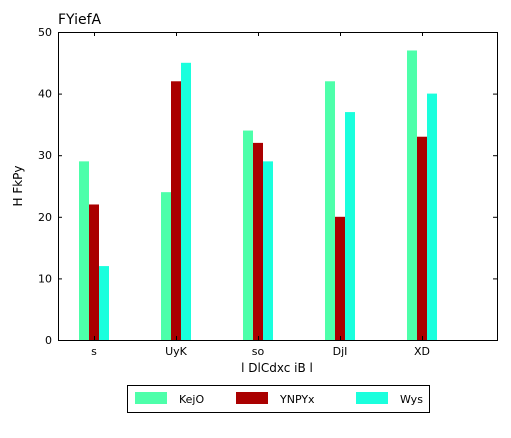 Image resolution: width=511 pixels, height=438 pixels. I want to click on x-tick-label: s, so click(94, 351).